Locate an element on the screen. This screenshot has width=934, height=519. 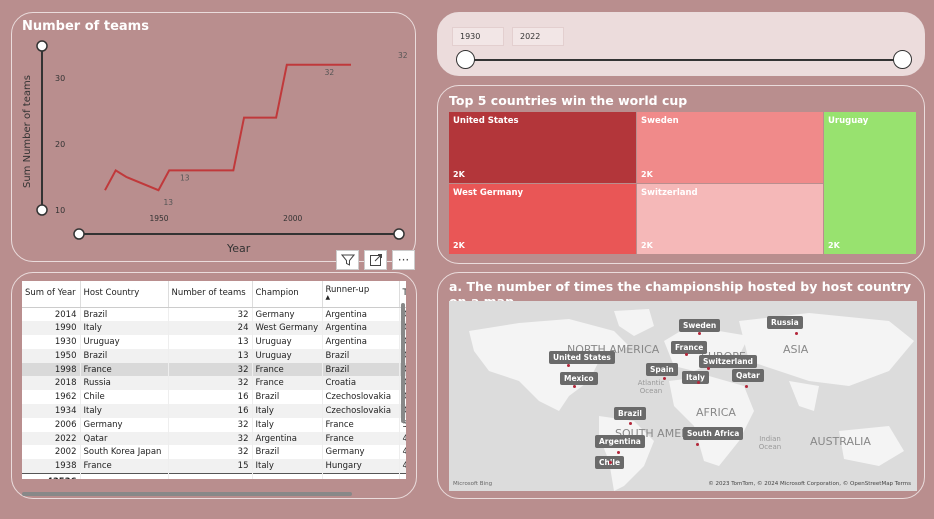
focus-mode-icon is located at coordinates (375, 260).